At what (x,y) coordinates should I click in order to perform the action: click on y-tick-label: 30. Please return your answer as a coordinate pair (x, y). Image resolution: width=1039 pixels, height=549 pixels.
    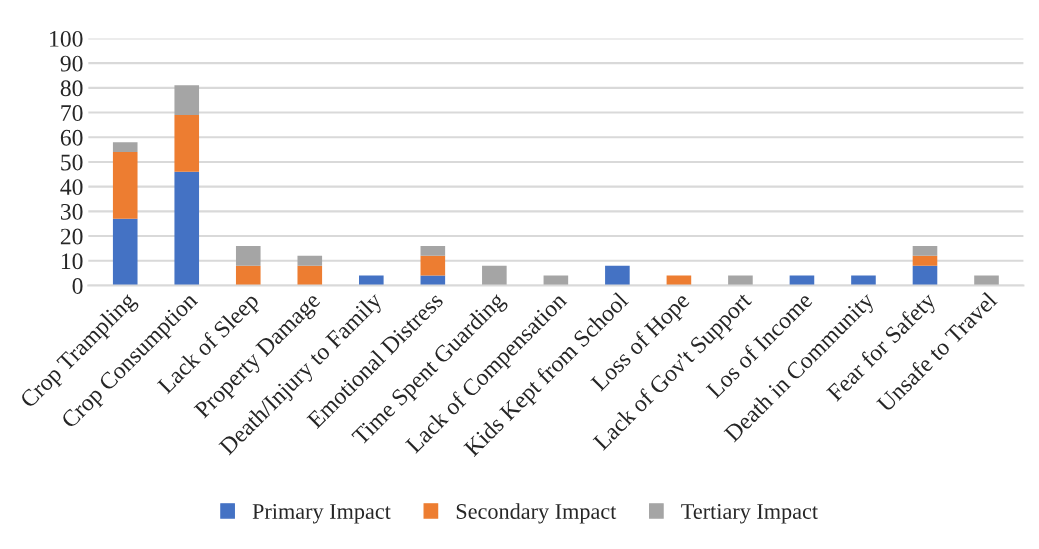
    Looking at the image, I should click on (71, 211).